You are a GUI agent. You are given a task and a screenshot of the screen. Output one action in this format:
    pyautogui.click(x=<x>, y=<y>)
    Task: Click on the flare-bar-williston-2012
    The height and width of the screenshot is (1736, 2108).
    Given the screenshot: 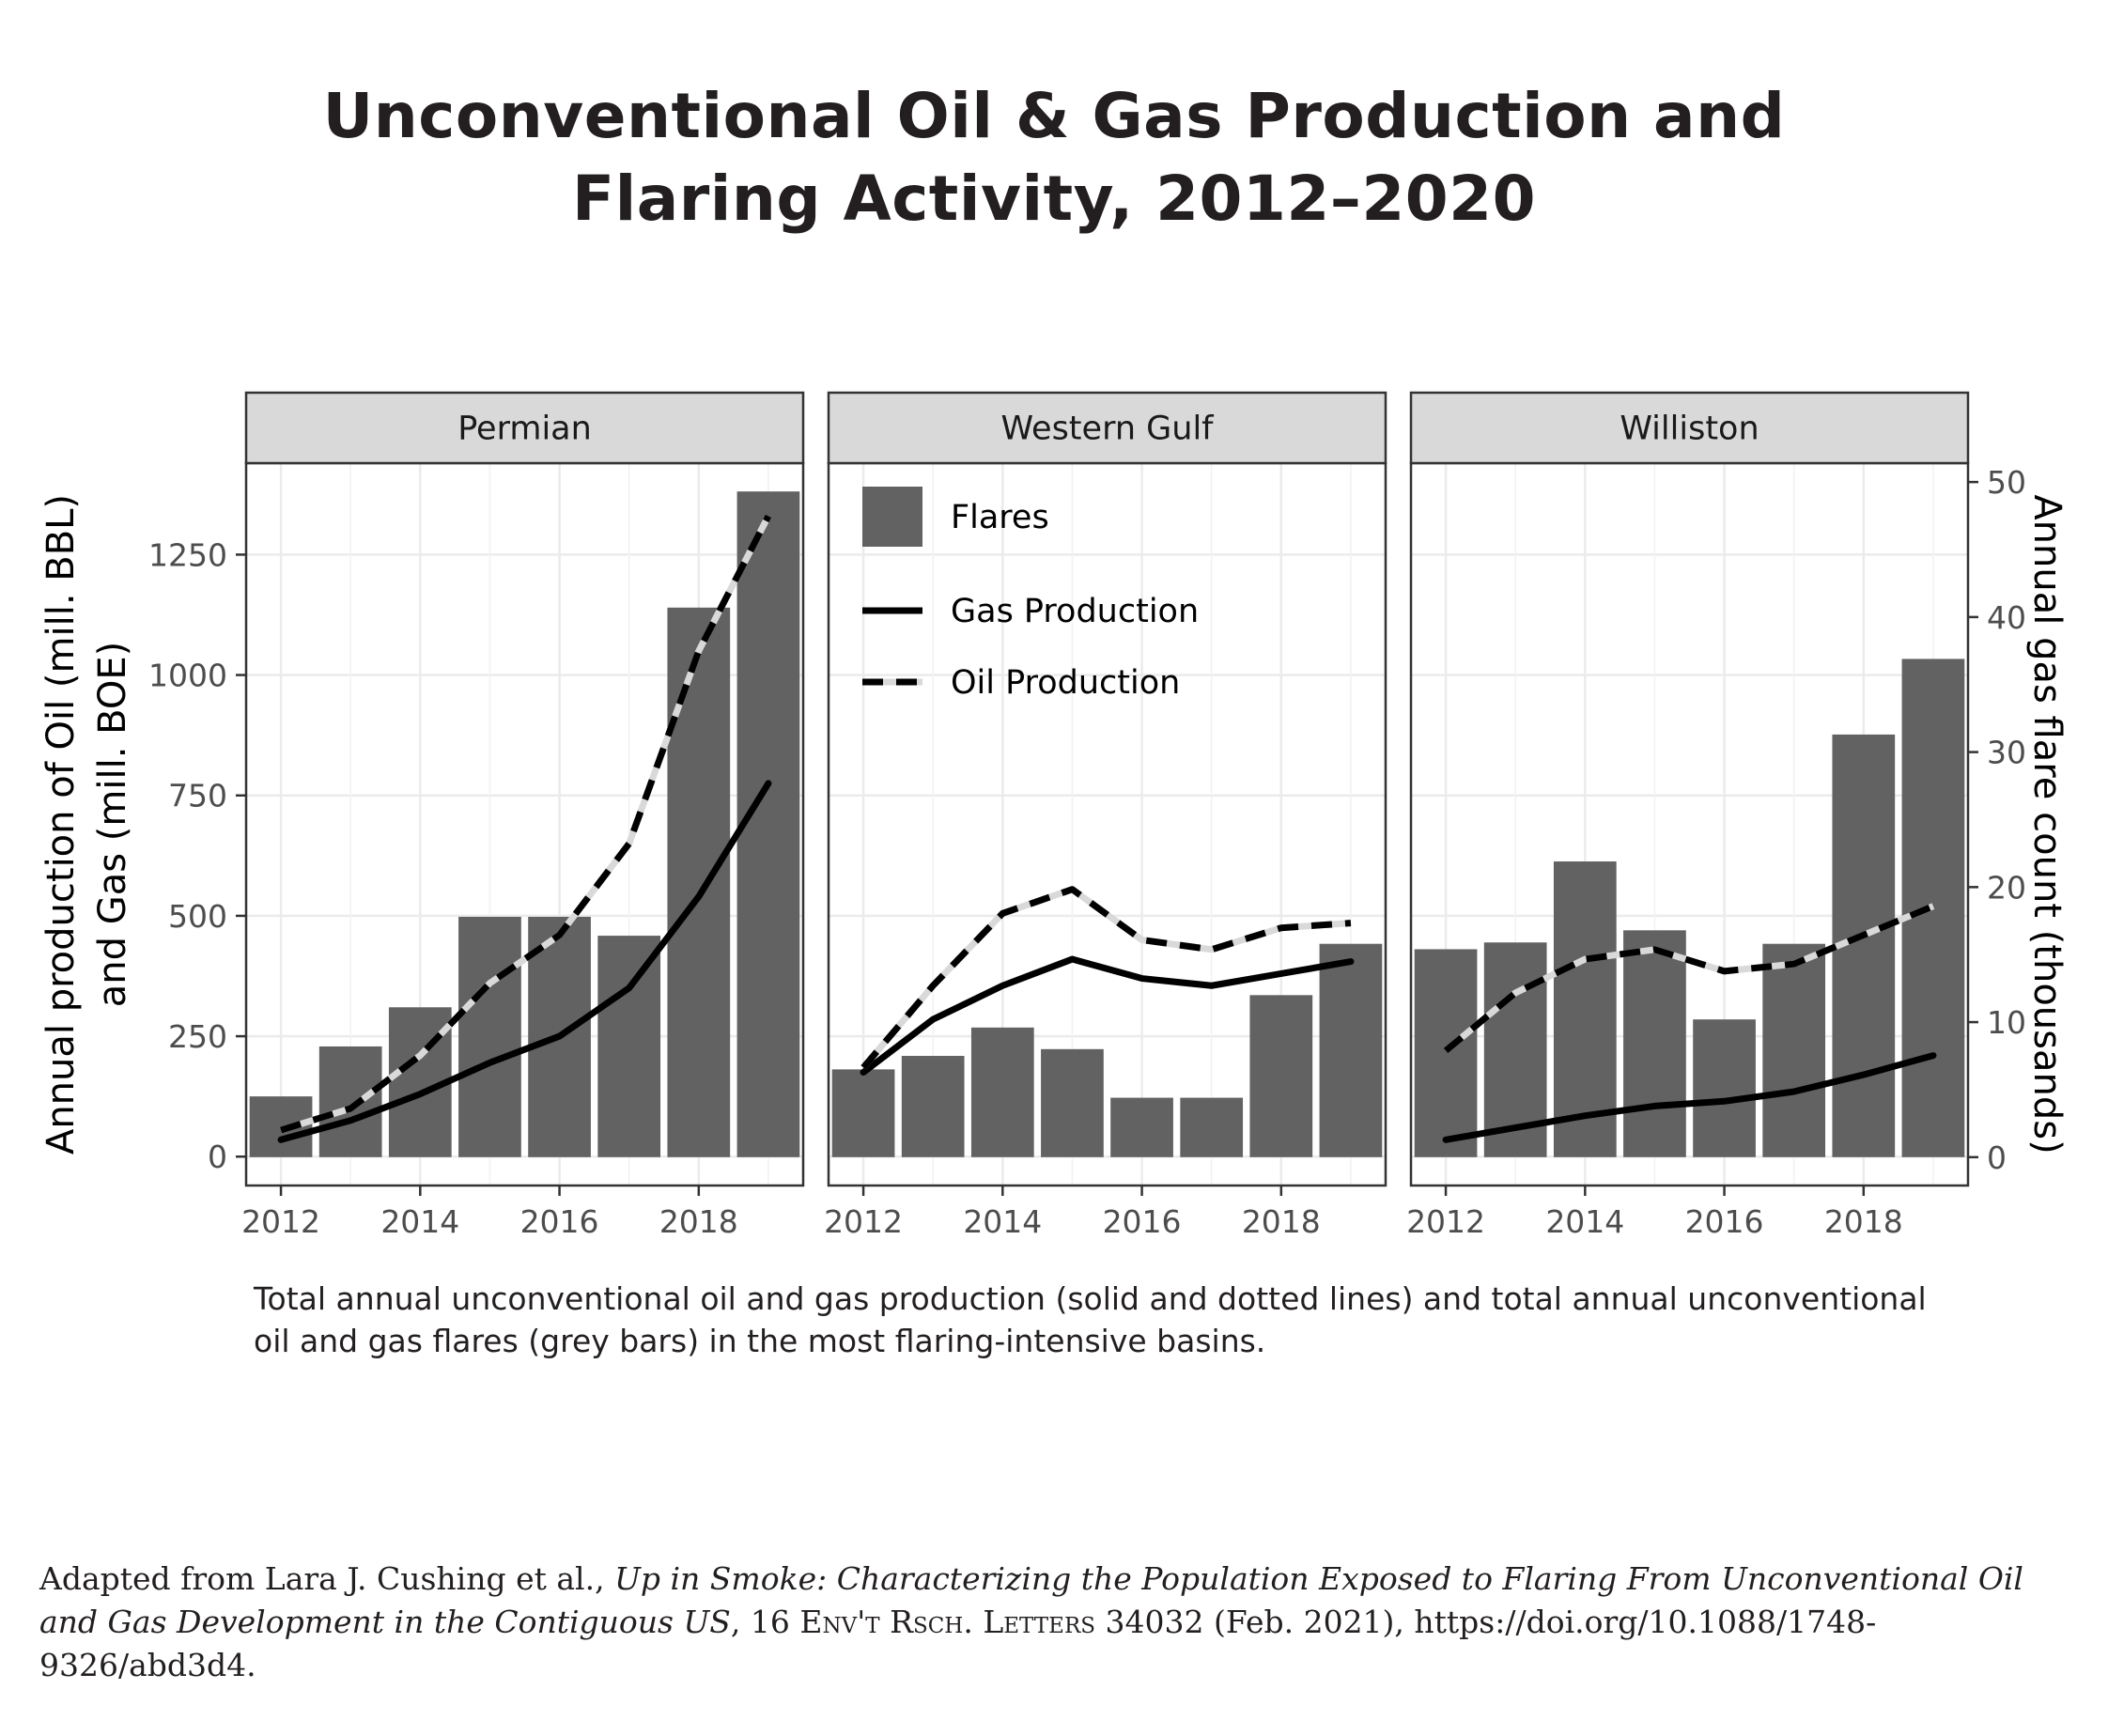 What is the action you would take?
    pyautogui.click(x=1446, y=1053)
    